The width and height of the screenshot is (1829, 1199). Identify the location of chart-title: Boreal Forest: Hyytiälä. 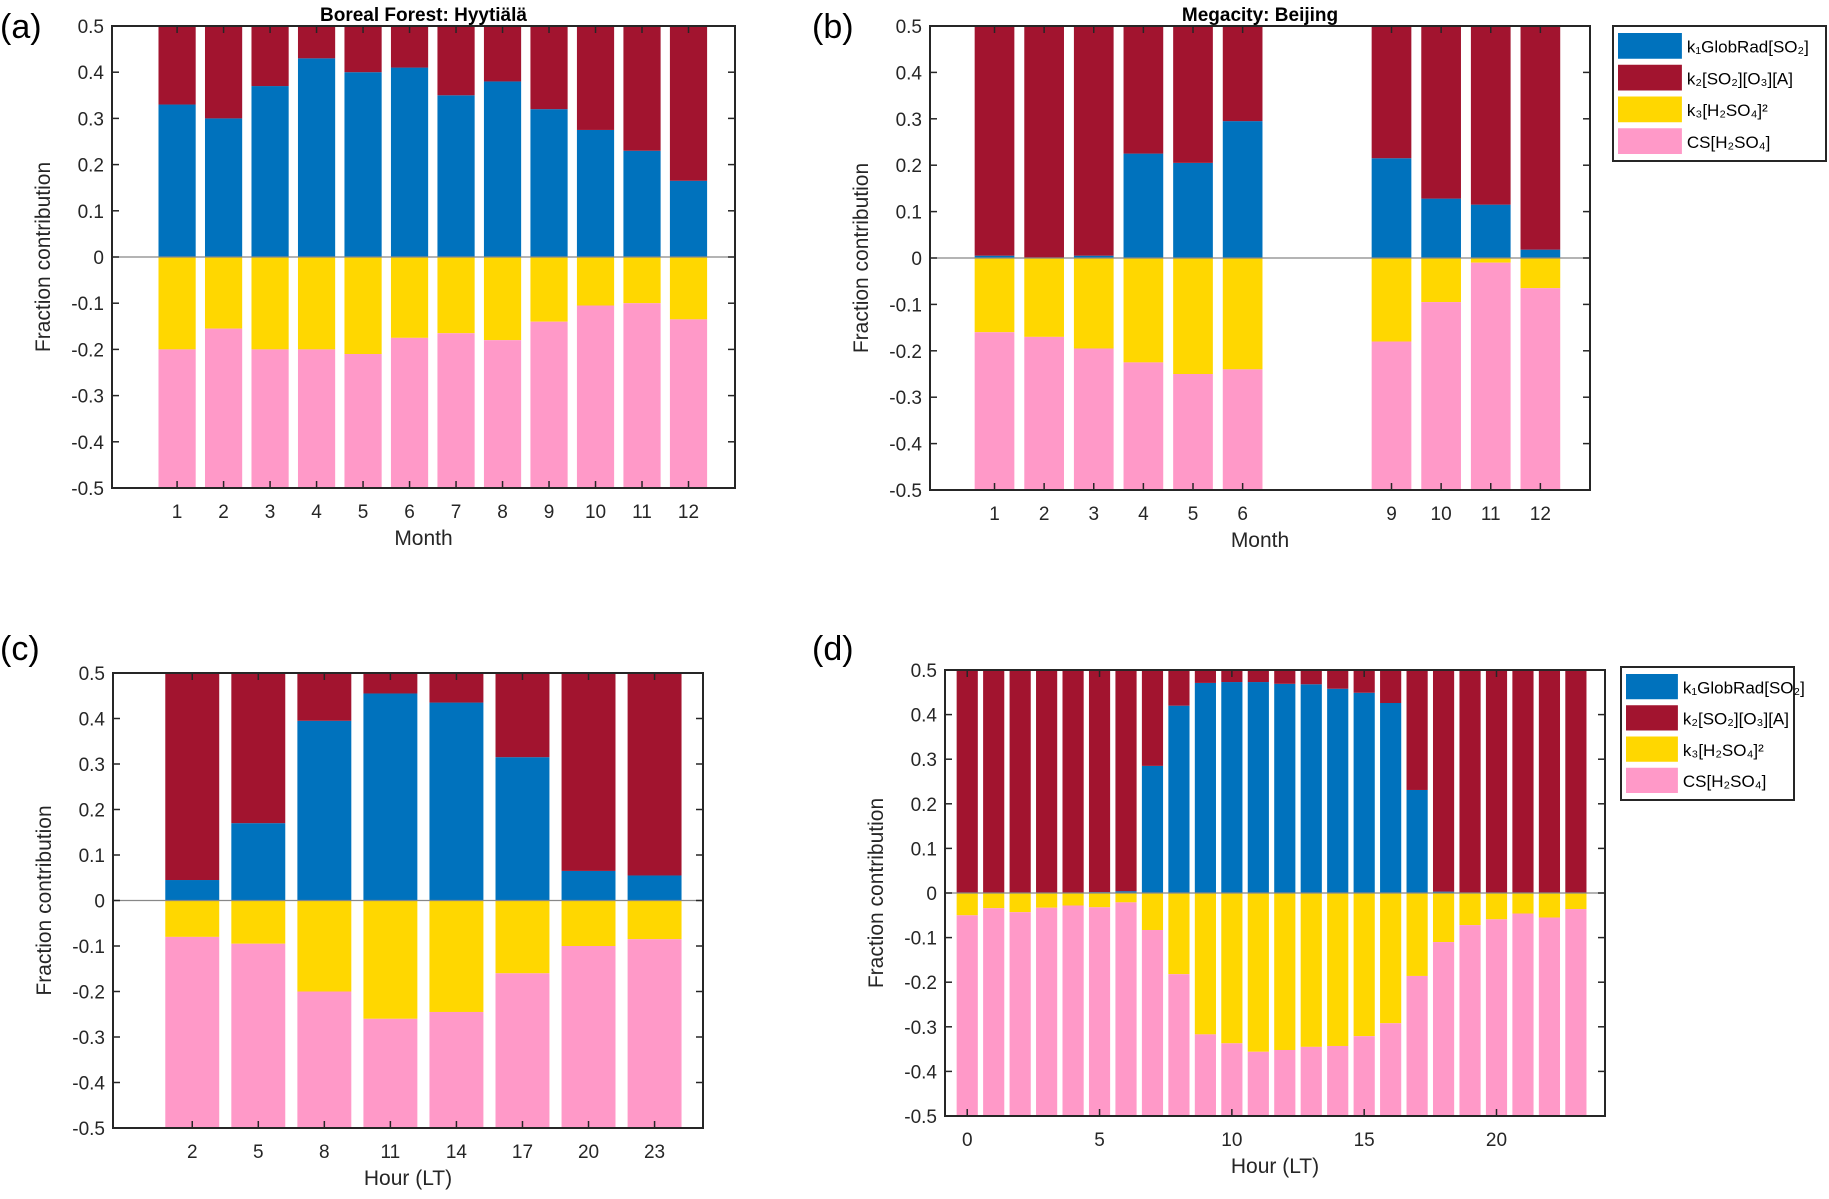
(423, 15).